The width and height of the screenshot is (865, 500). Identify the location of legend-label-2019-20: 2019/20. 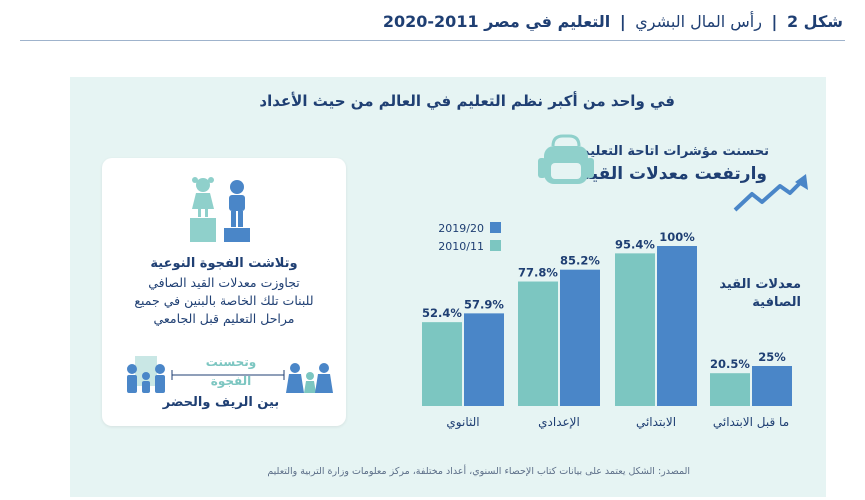
(461, 228).